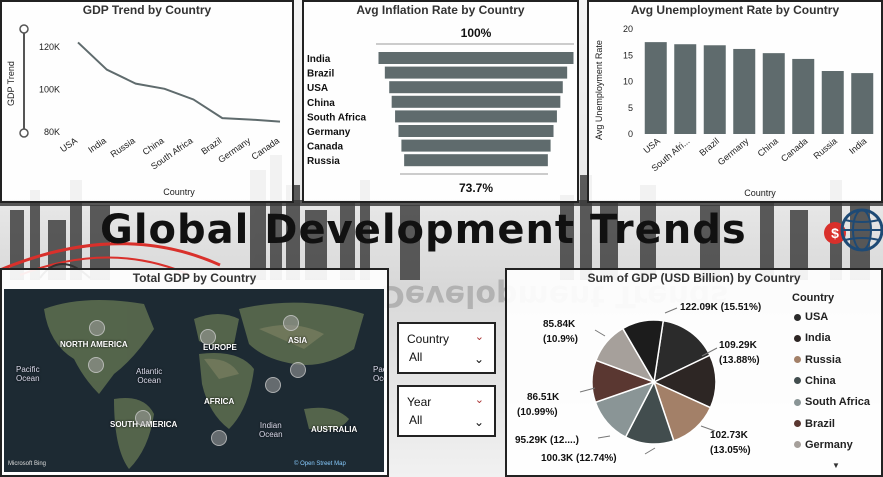 This screenshot has width=883, height=477. Describe the element at coordinates (323, 161) in the screenshot. I see `funnel-category-label: Russia` at that location.